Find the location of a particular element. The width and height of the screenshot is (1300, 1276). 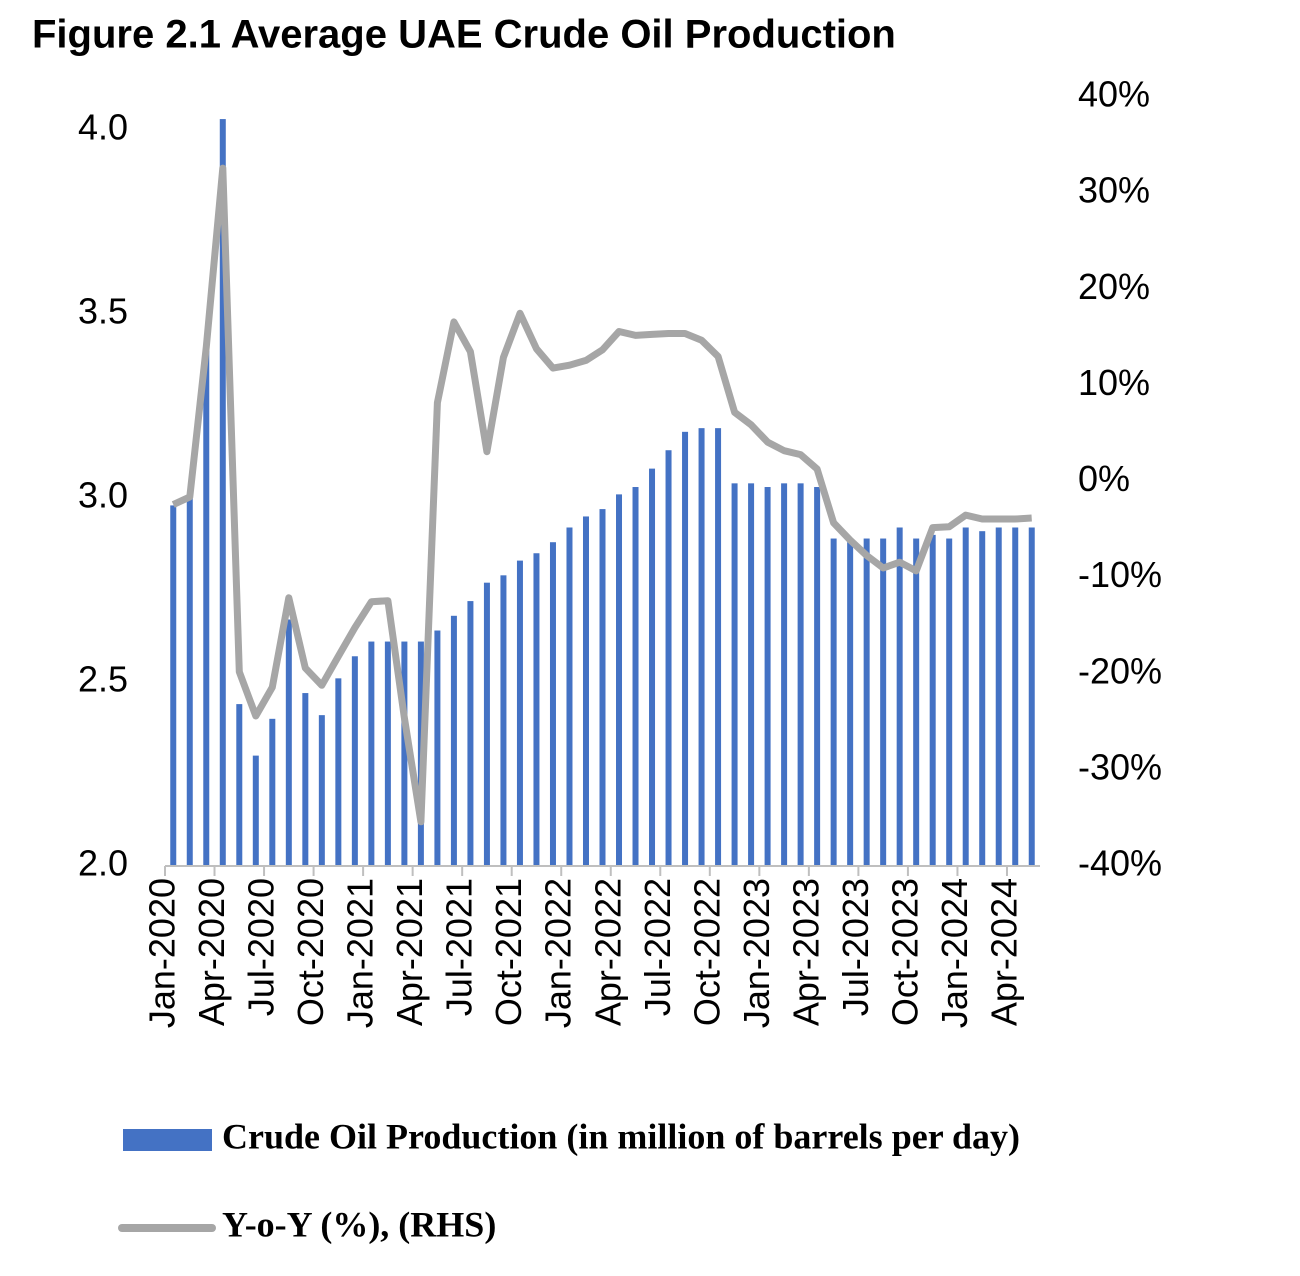

legend-label: Y-o-Y (%), (RHS) is located at coordinates (359, 1224).